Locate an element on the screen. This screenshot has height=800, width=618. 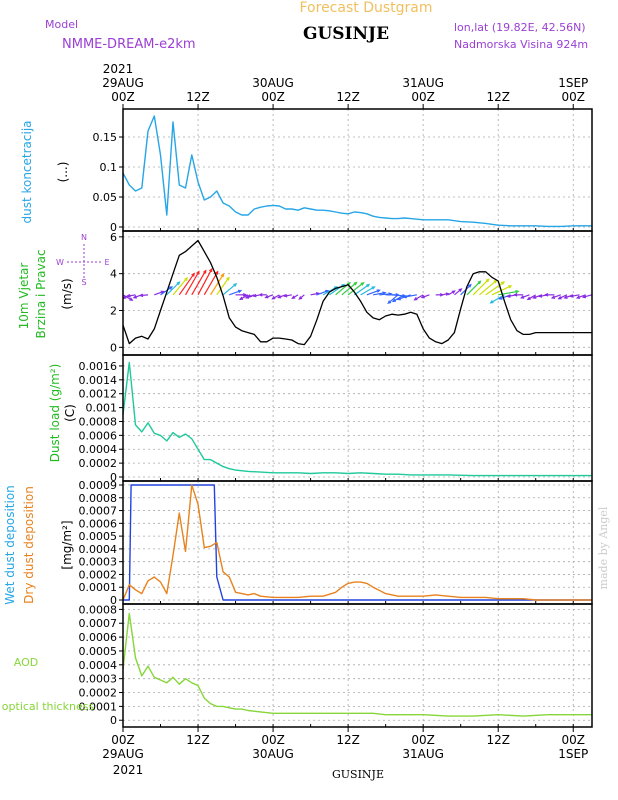
model-label: Model is located at coordinates (61, 24).